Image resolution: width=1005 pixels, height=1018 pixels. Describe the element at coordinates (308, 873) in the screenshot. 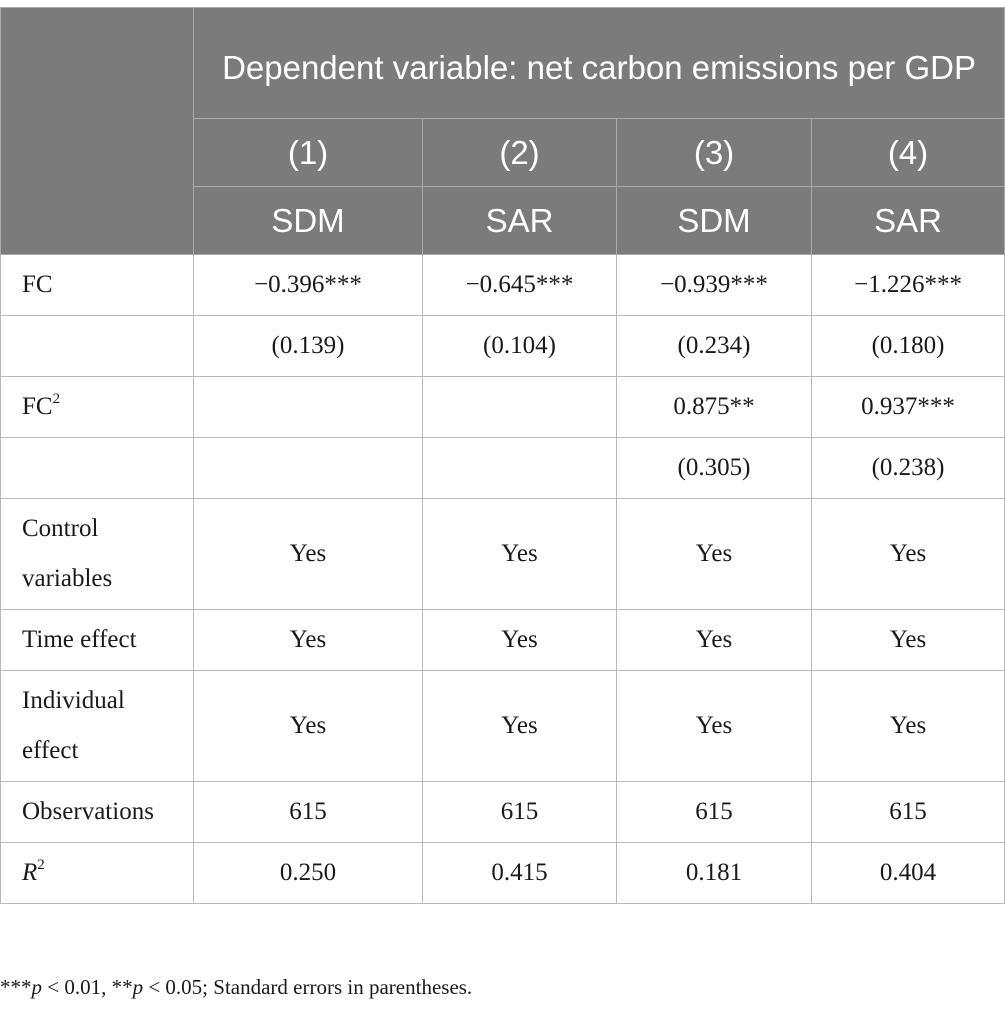

I see `table-cell: 0.250` at that location.